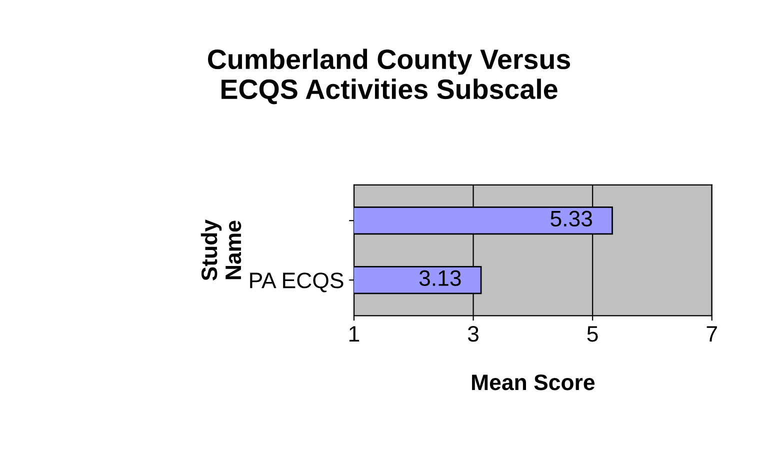 This screenshot has height=451, width=778. What do you see at coordinates (711, 334) in the screenshot?
I see `x-tick-label: 7` at bounding box center [711, 334].